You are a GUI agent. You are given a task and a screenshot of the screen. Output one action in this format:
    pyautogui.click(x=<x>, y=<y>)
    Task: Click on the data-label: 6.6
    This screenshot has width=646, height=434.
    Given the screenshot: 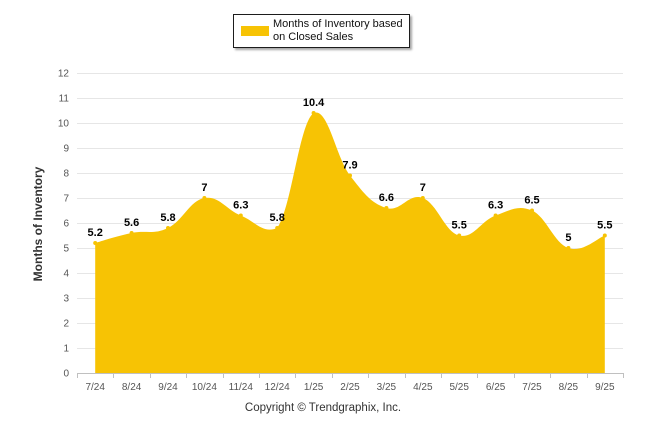 What is the action you would take?
    pyautogui.click(x=386, y=198)
    